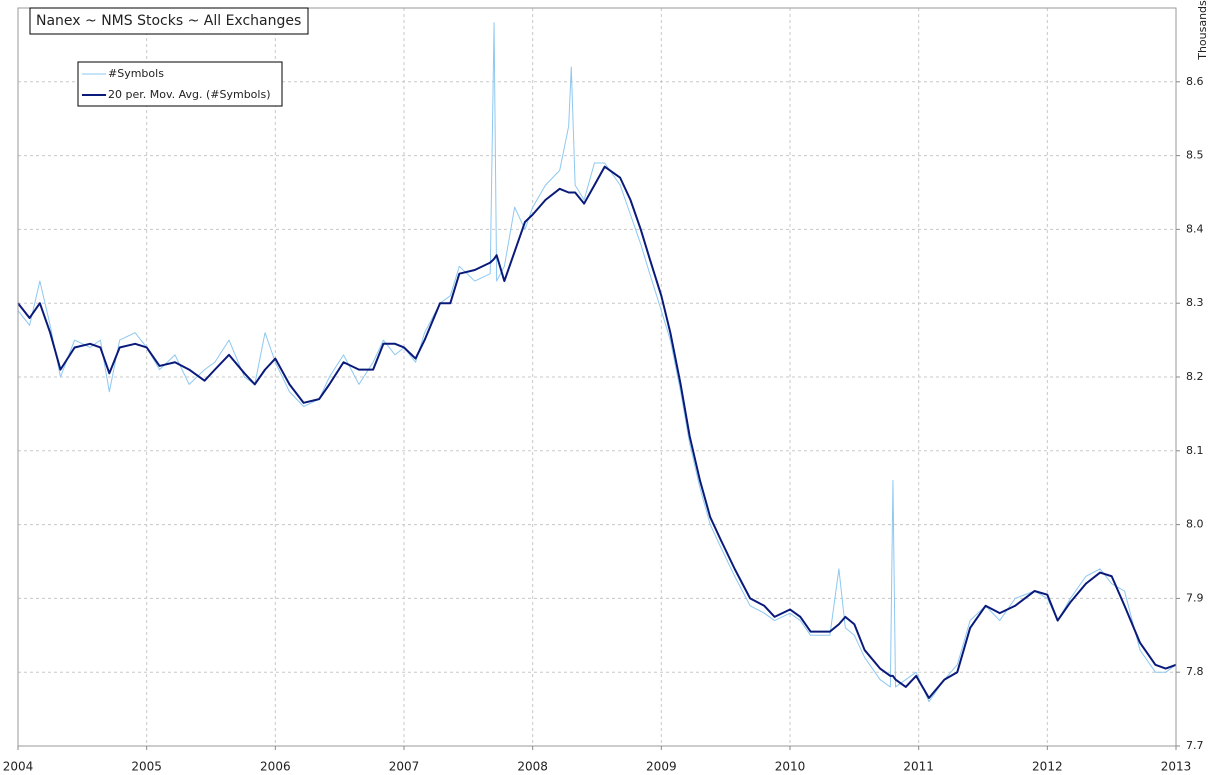 The width and height of the screenshot is (1210, 775). What do you see at coordinates (1195, 450) in the screenshot?
I see `y-tick-label: 8.1` at bounding box center [1195, 450].